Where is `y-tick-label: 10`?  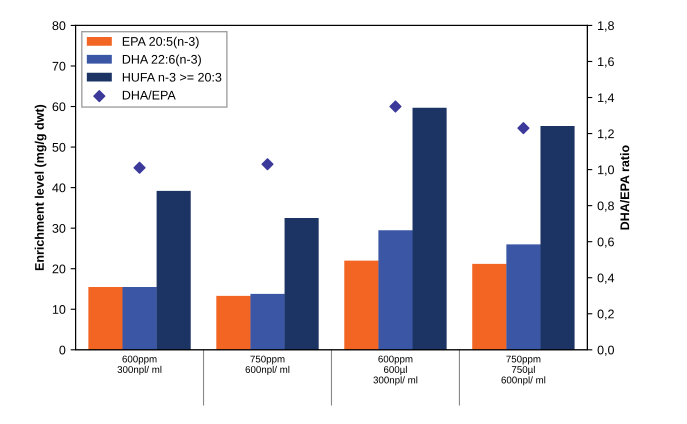
y-tick-label: 10 is located at coordinates (59, 309).